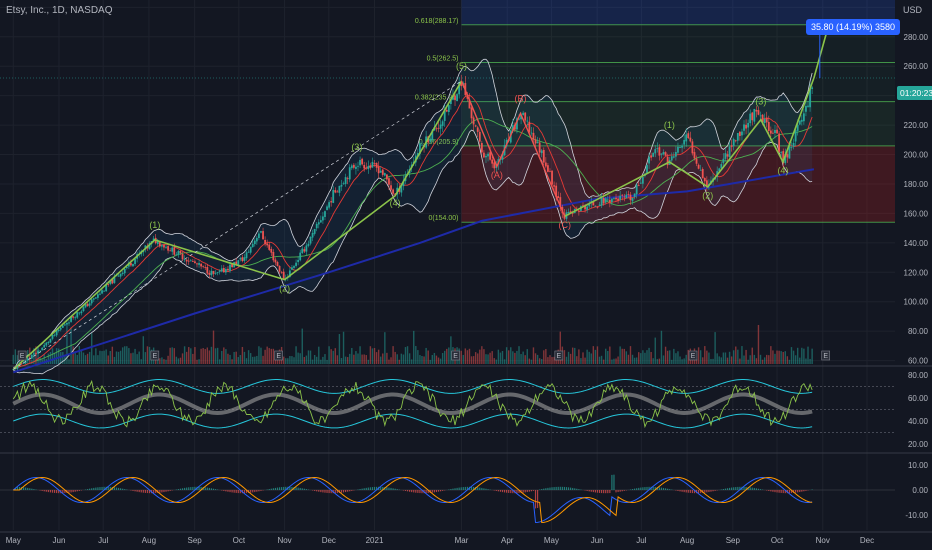 This screenshot has width=932, height=550. What do you see at coordinates (59, 10) in the screenshot?
I see `symbol-title: Etsy, Inc., 1D, NASDAQ` at bounding box center [59, 10].